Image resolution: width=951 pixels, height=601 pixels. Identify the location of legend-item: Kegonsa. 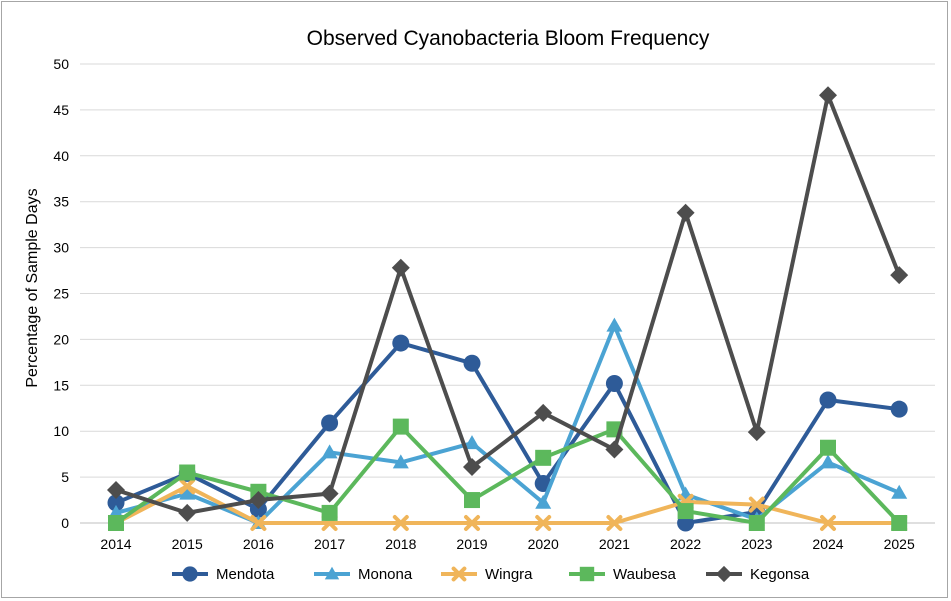
(758, 574).